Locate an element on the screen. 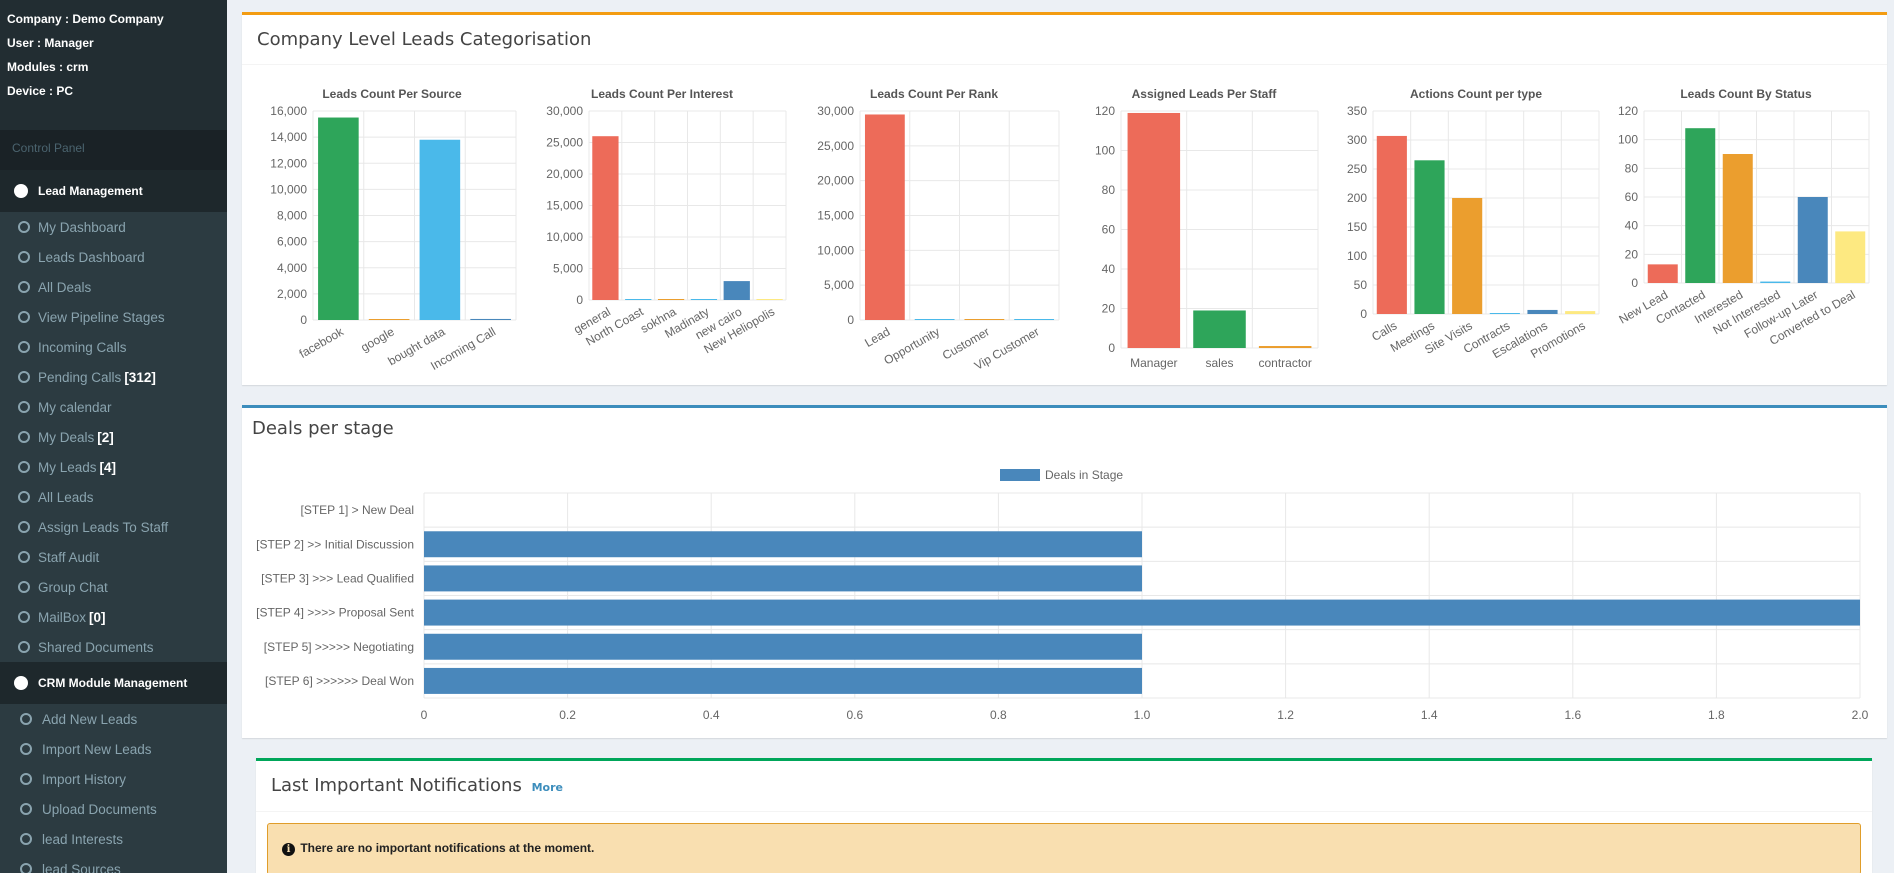 This screenshot has width=1894, height=873. sidebar-item-view-pipeline-stages: View Pipeline Stages is located at coordinates (113, 317).